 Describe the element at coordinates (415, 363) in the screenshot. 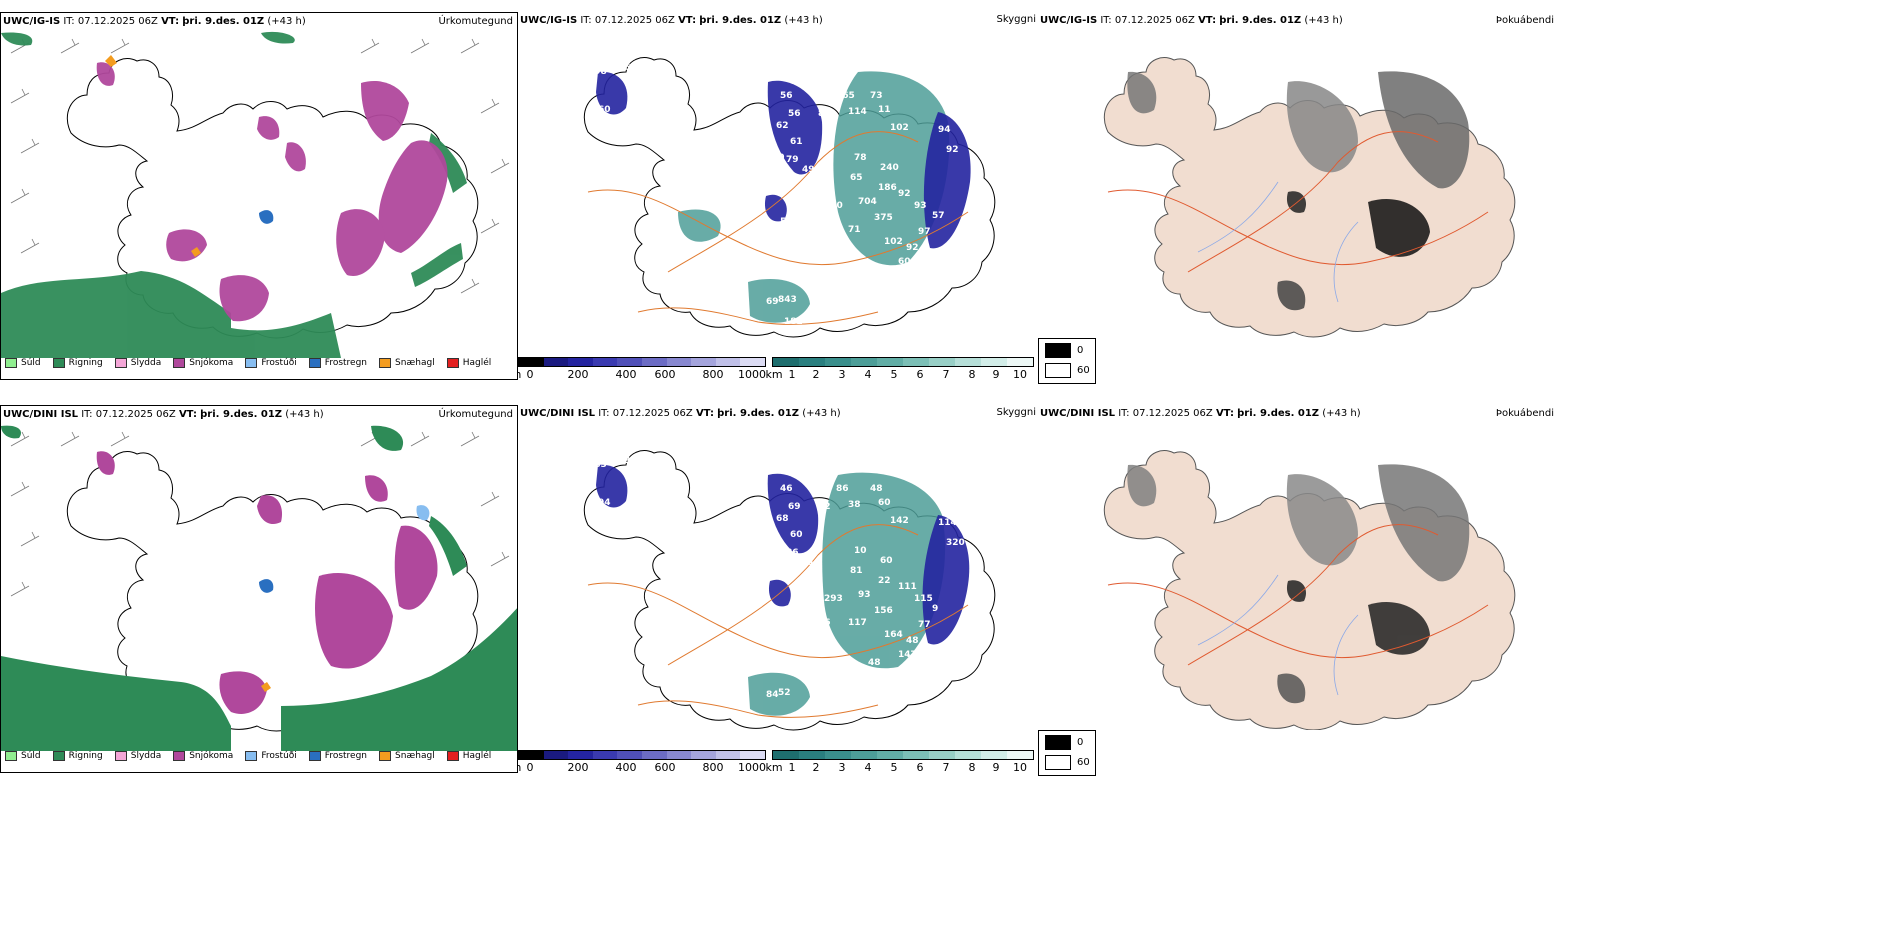

I see `legend-label: Snæhagl` at that location.